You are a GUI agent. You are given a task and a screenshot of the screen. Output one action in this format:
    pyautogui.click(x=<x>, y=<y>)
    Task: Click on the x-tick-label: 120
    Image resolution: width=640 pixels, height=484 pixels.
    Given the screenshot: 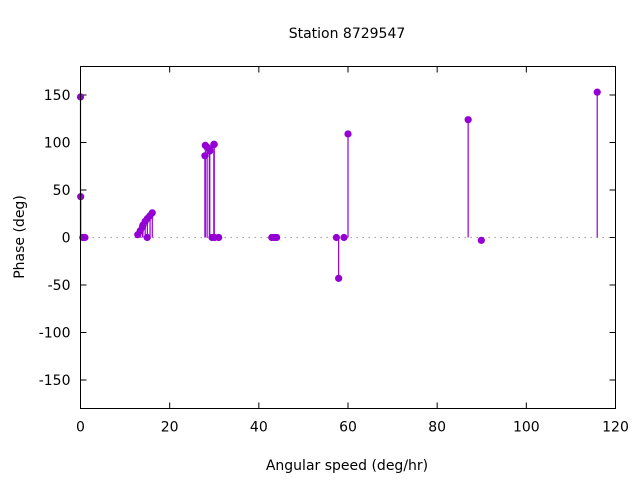 What is the action you would take?
    pyautogui.click(x=615, y=428)
    